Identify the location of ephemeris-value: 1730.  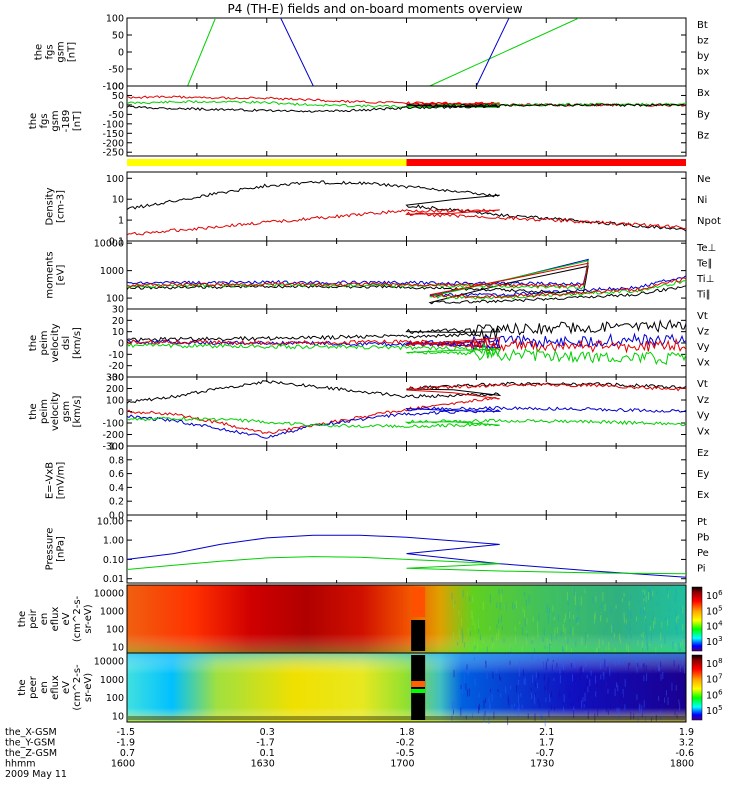
(542, 764).